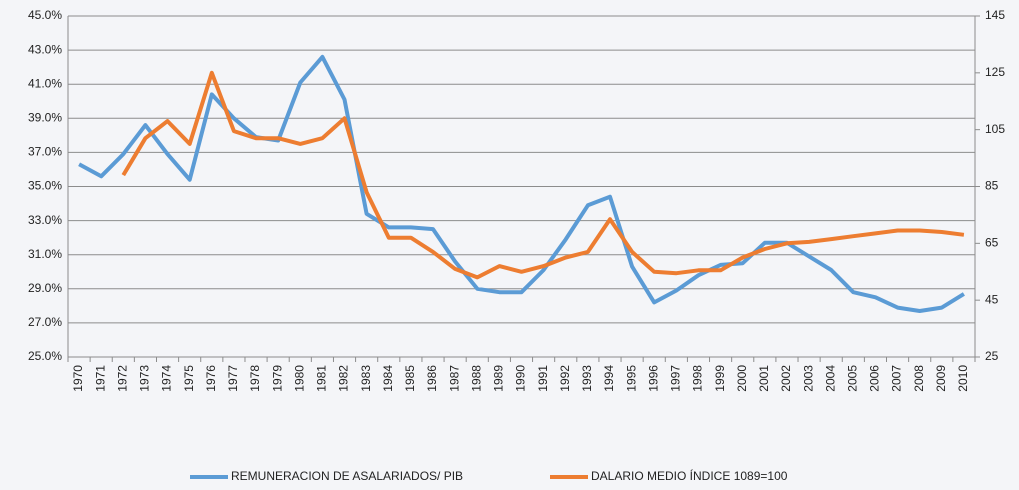  I want to click on x-tick-label: 1980, so click(299, 378).